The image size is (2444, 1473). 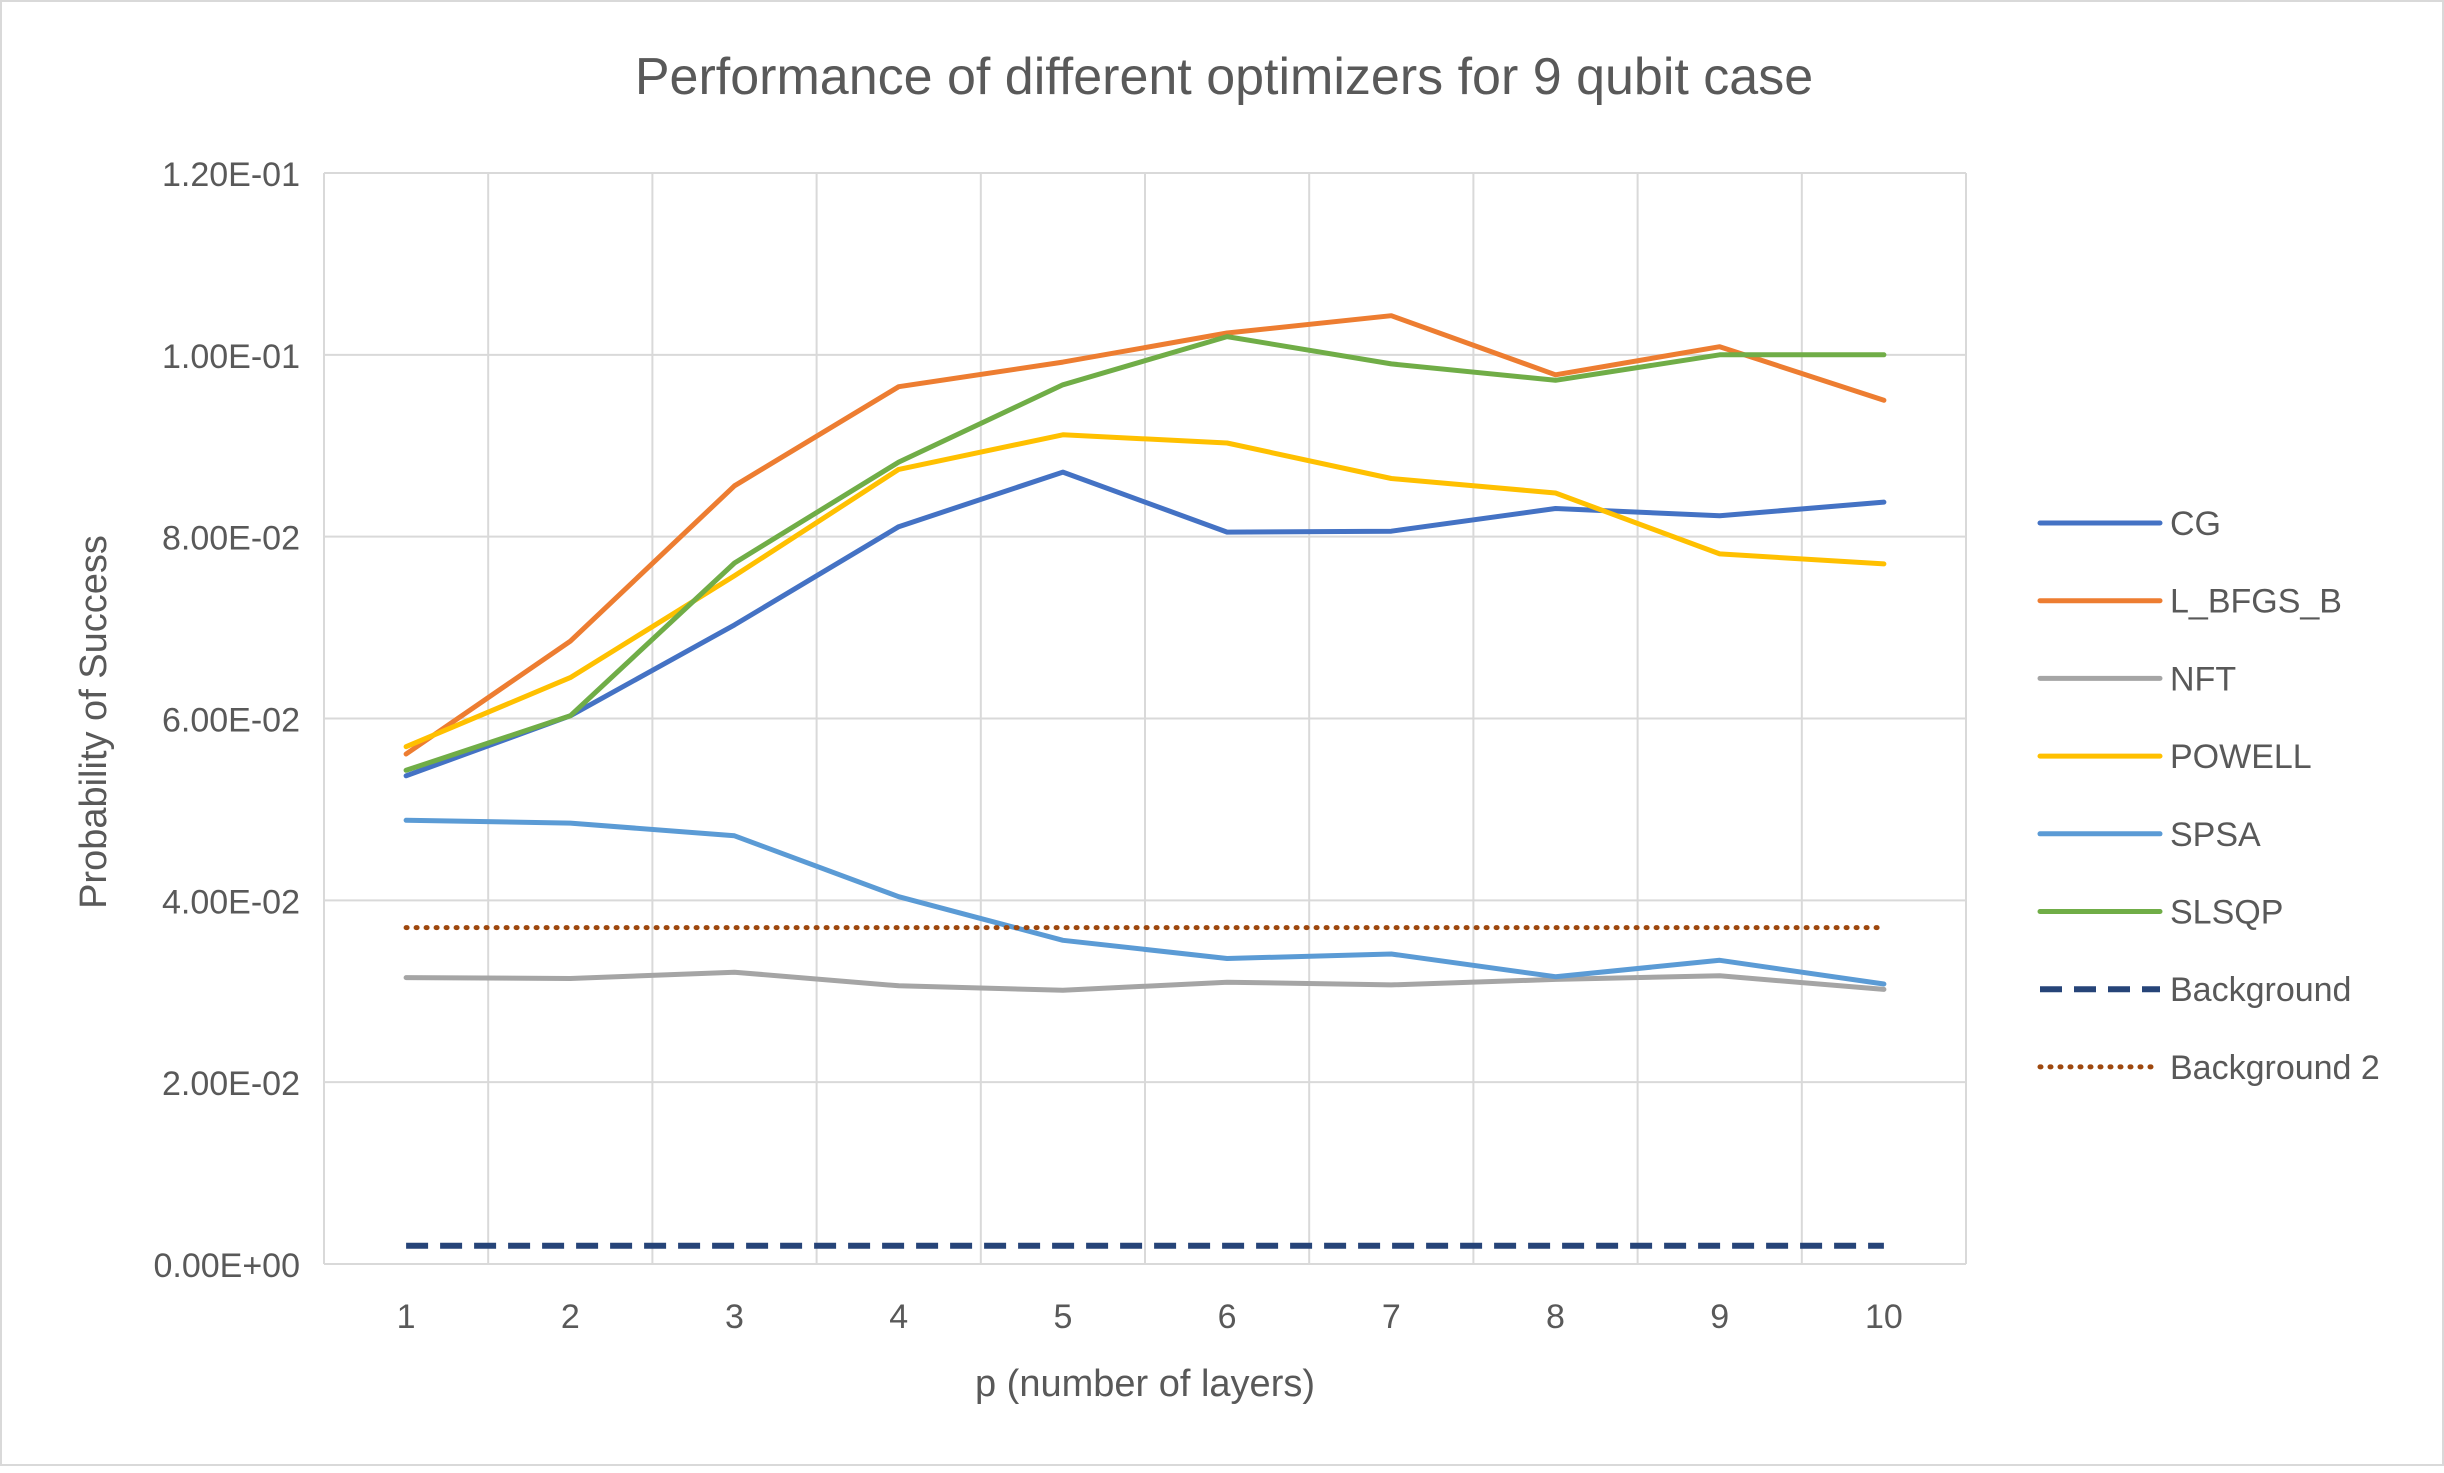 I want to click on y-tick-label: 4.00E-02, so click(x=231, y=902).